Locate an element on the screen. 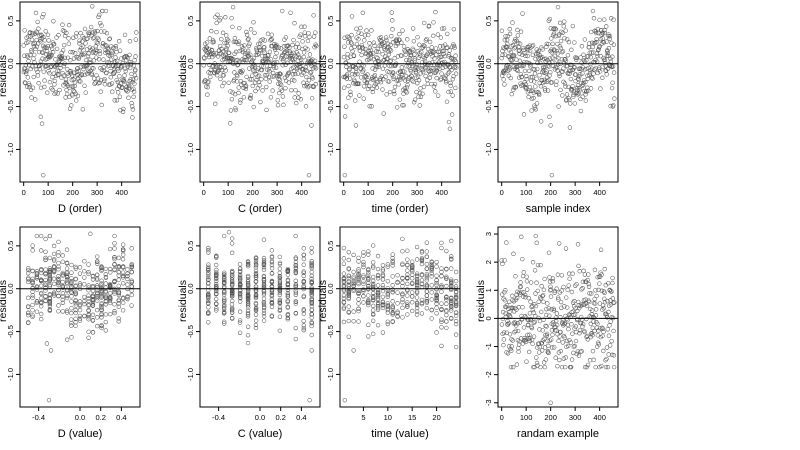 The width and height of the screenshot is (800, 450). y-tick-label: -1.0 is located at coordinates (488, 149).